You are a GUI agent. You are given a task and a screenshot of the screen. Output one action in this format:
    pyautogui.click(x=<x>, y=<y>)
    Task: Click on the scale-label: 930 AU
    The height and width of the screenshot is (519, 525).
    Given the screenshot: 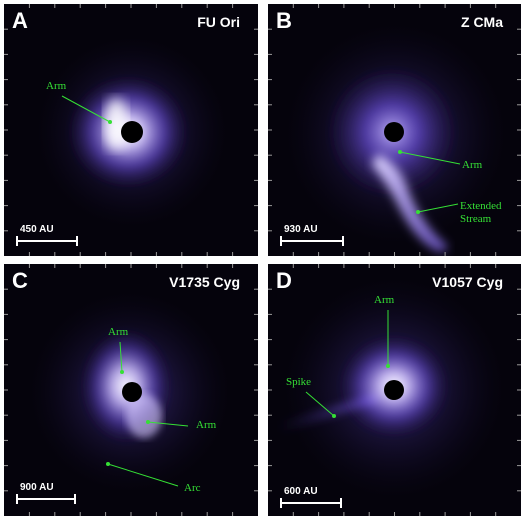 What is the action you would take?
    pyautogui.click(x=301, y=229)
    